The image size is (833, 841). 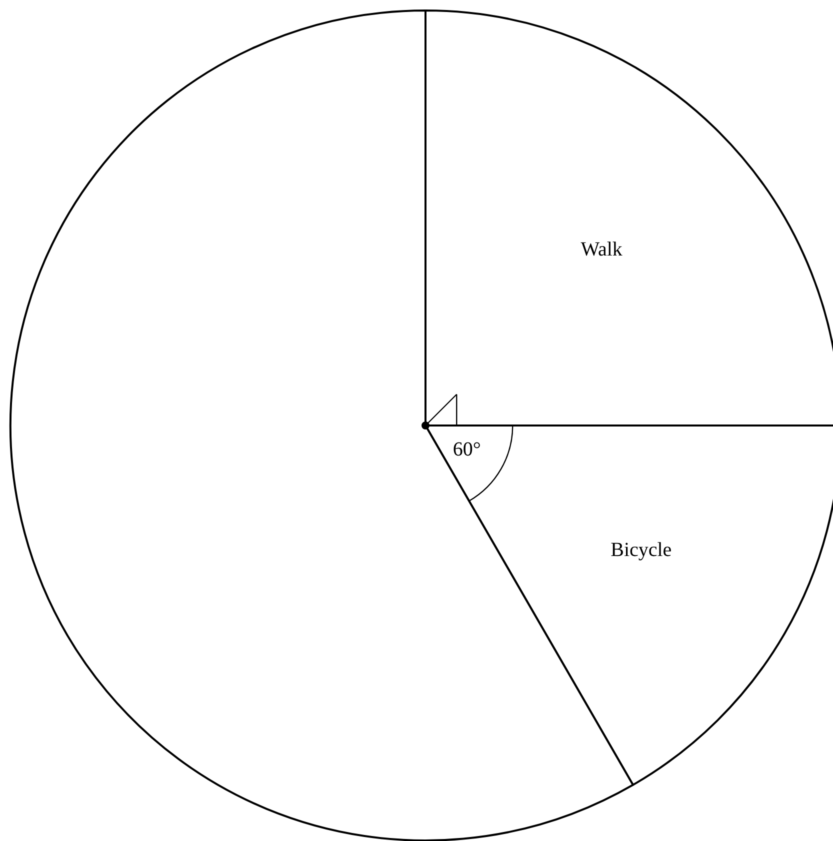 What do you see at coordinates (466, 449) in the screenshot?
I see `text: 60°` at bounding box center [466, 449].